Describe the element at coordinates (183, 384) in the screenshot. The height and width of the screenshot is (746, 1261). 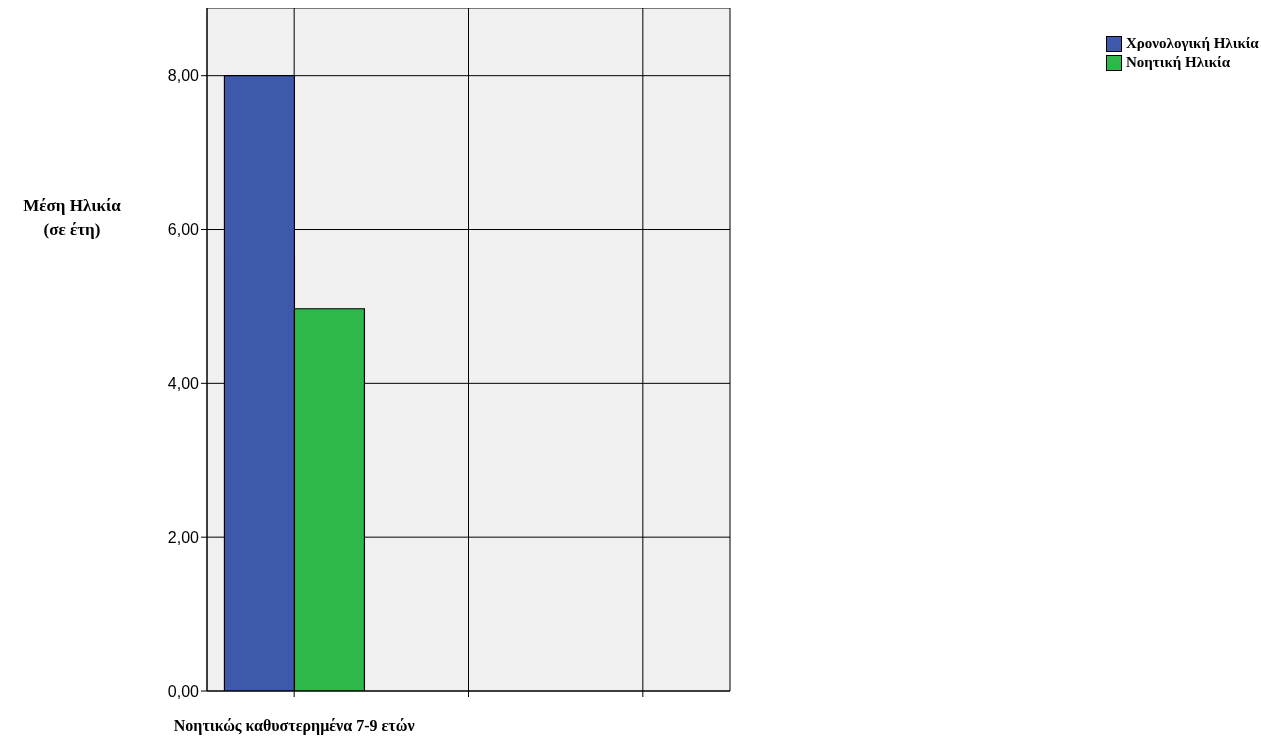
I see `y-tick-label: 4,00` at that location.